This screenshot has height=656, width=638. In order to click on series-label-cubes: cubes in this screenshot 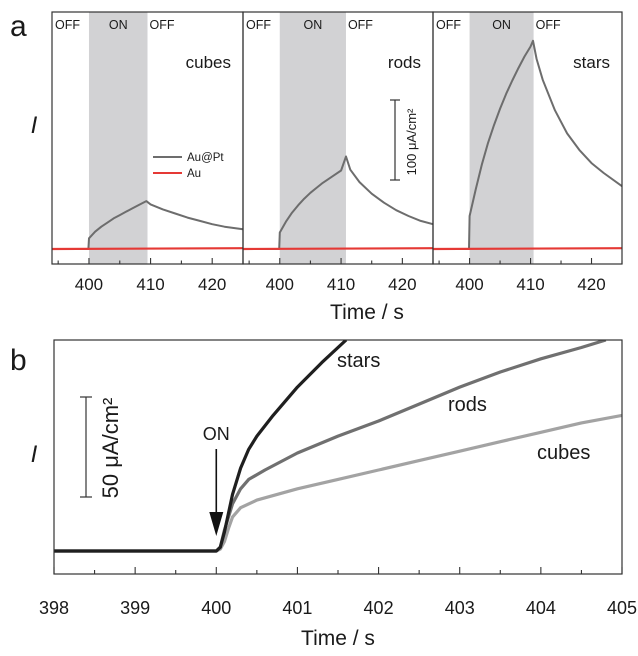, I will do `click(563, 453)`.